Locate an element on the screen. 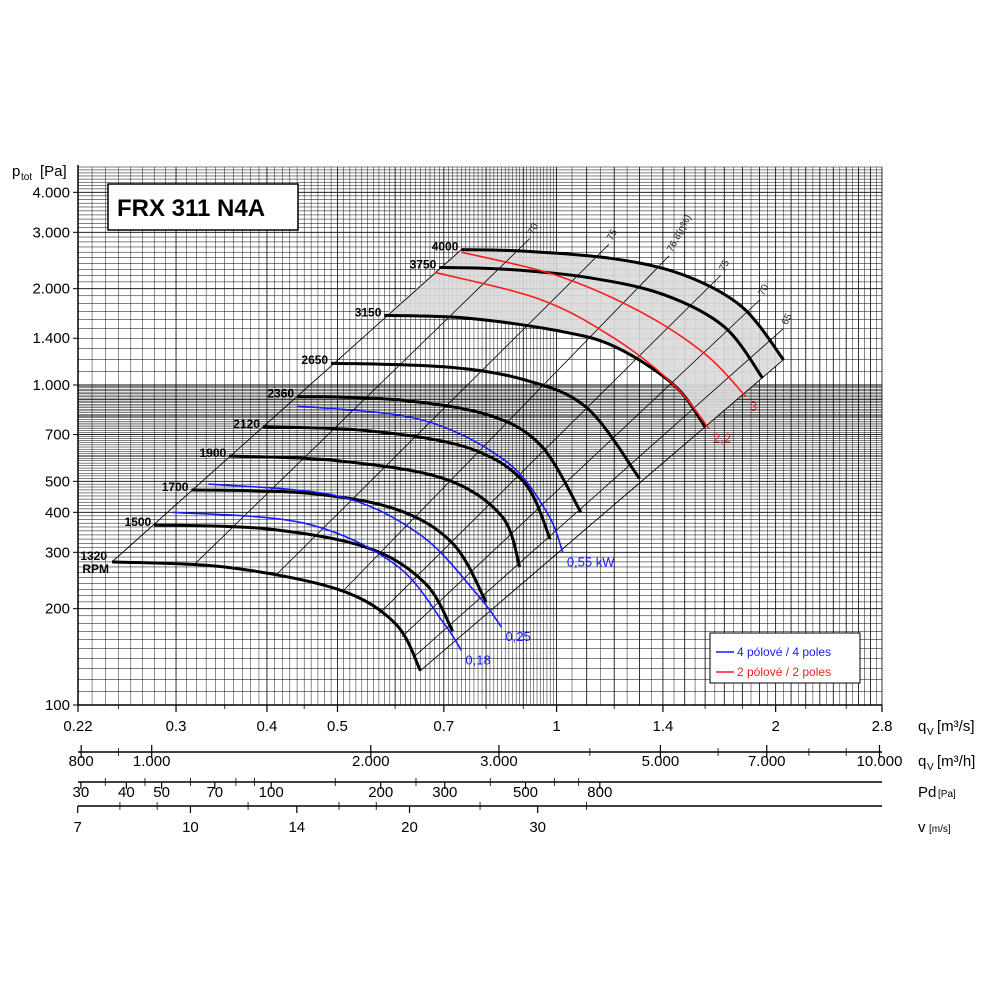 This screenshot has height=1000, width=1000. x-axis-m3s-tick-label: 0.4 is located at coordinates (267, 726).